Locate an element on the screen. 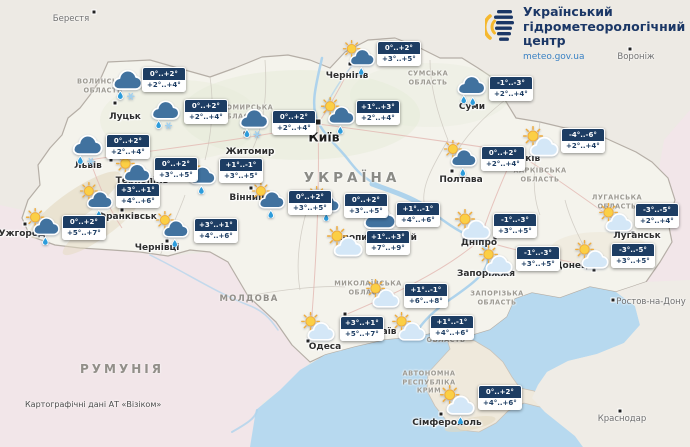  city-label-Київ: Київ is located at coordinates (324, 137).